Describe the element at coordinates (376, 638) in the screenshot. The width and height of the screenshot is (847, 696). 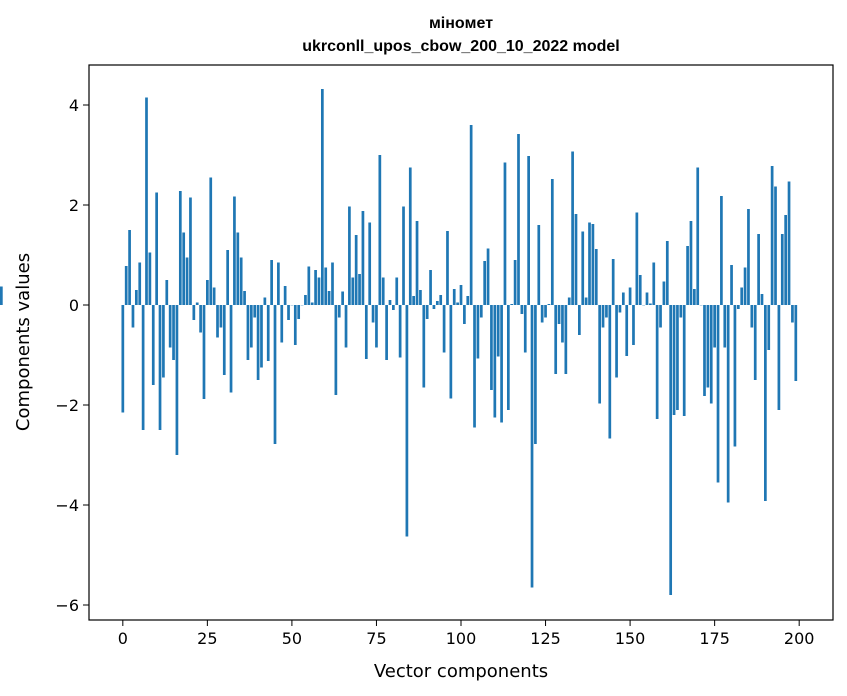
I see `x-tick-label: 75` at that location.